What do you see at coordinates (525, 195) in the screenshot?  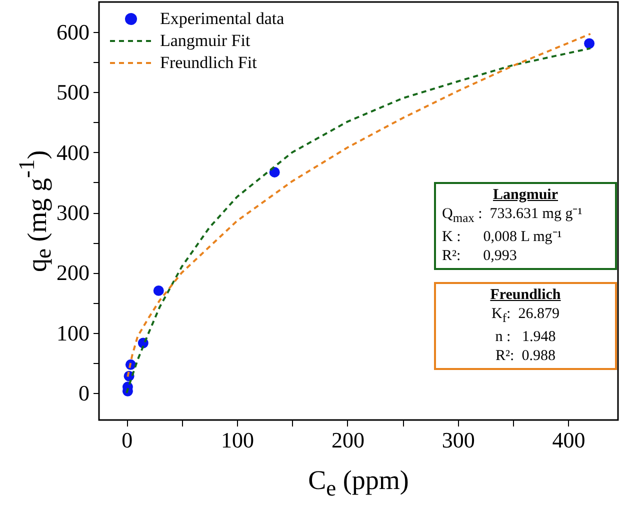 I see `annotation: Langmuir` at bounding box center [525, 195].